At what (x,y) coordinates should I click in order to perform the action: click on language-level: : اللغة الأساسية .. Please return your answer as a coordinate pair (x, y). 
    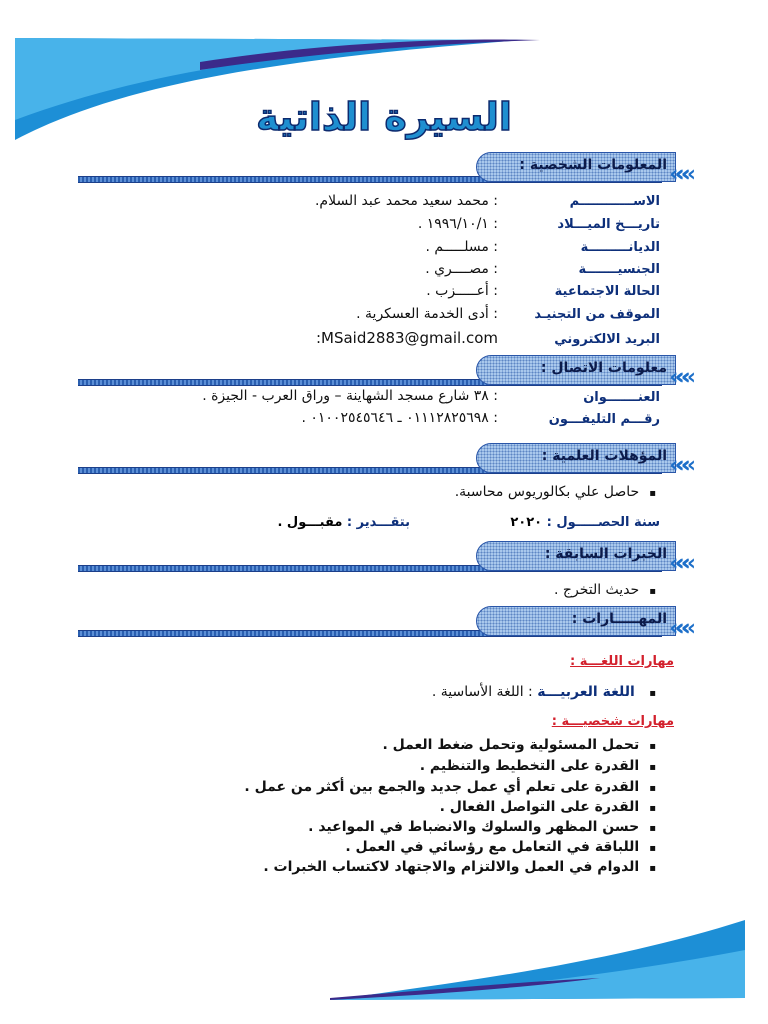
    Looking at the image, I should click on (482, 692).